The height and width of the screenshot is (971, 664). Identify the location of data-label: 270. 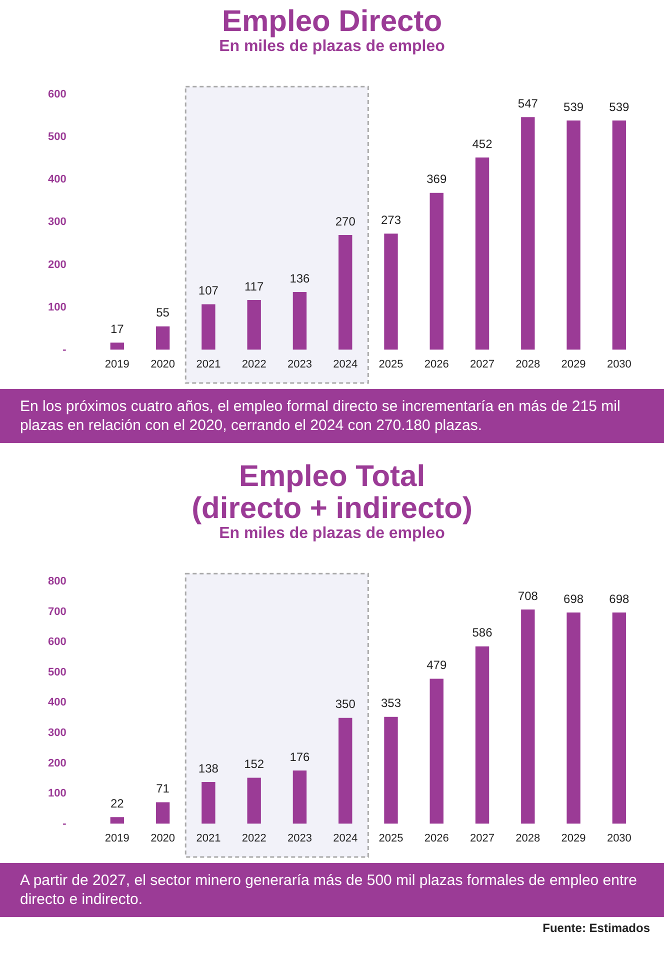
(345, 221).